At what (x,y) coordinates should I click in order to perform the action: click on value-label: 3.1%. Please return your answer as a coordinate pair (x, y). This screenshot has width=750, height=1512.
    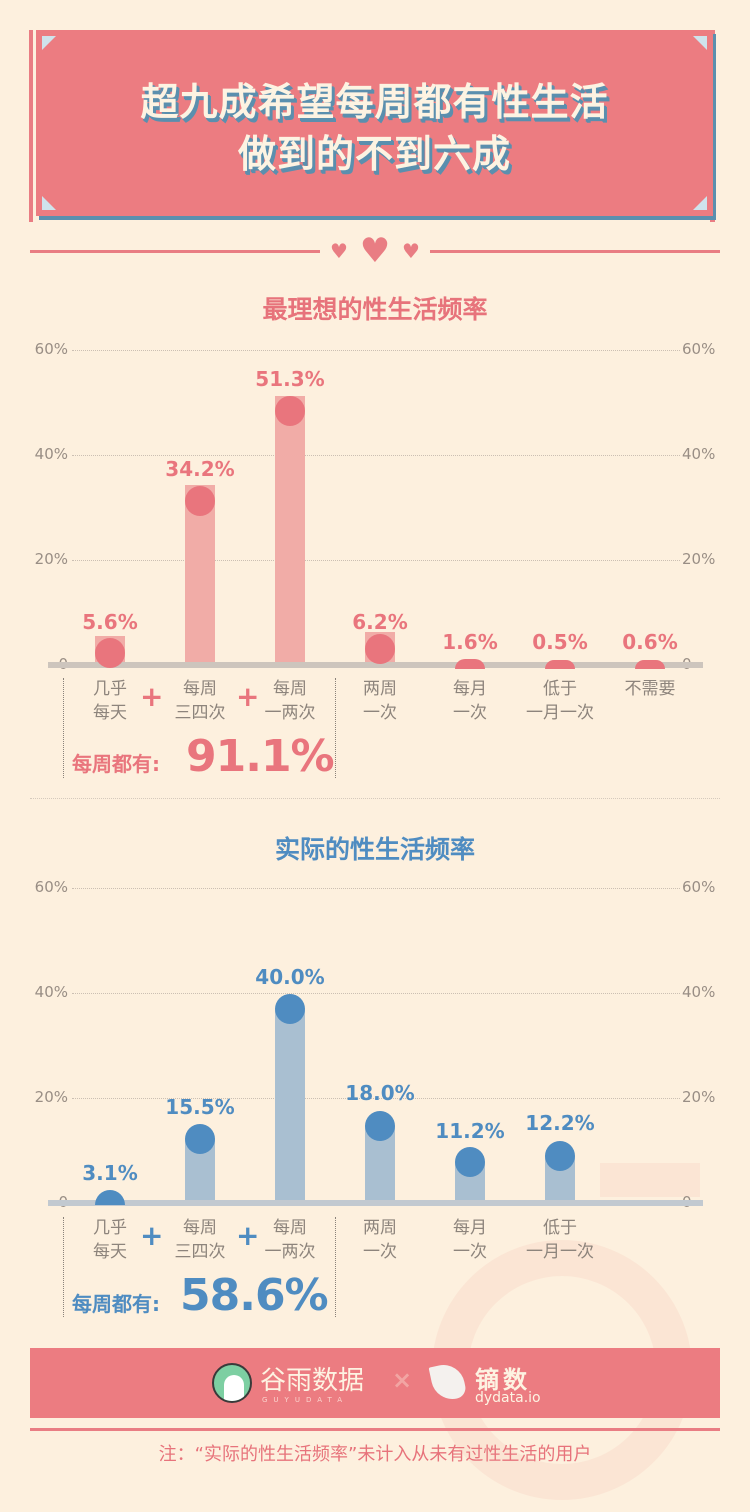
    Looking at the image, I should click on (110, 1173).